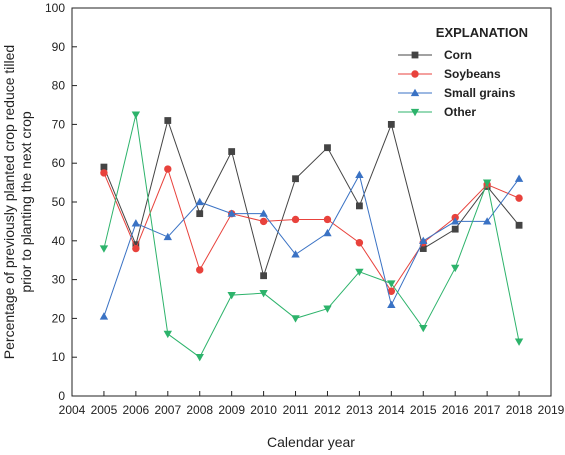  Describe the element at coordinates (296, 410) in the screenshot. I see `x-tick-label: 2011` at that location.